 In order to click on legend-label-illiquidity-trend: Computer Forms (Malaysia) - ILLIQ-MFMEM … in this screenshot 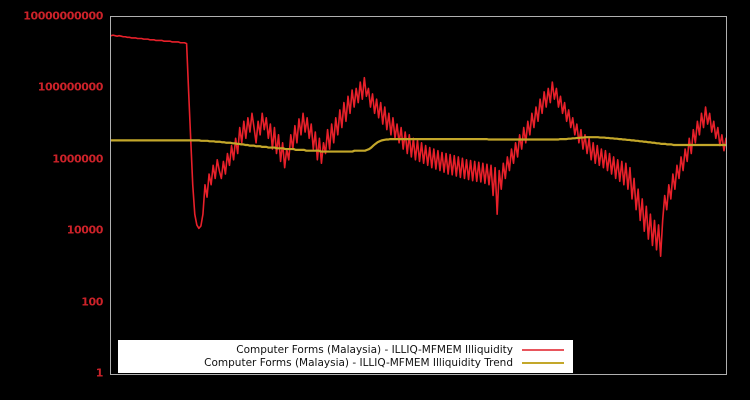, I will do `click(358, 362)`.